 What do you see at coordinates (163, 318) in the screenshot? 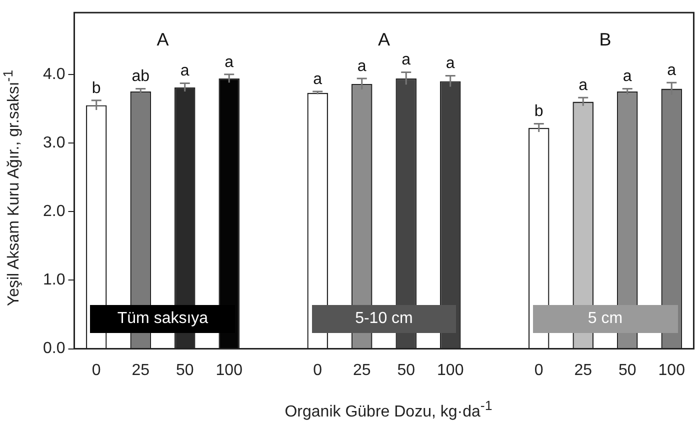
I see `label-box: Tüm saksıya` at bounding box center [163, 318].